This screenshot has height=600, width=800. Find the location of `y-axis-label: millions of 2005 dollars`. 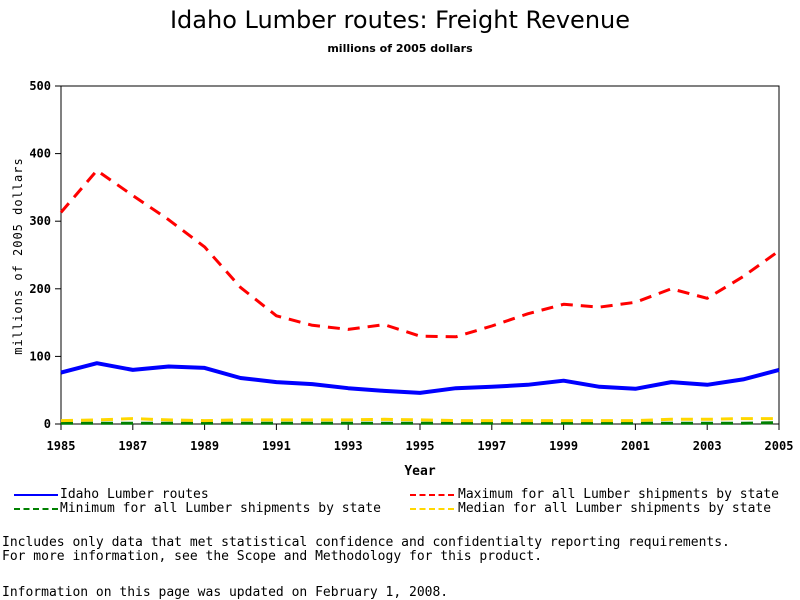

y-axis-label: millions of 2005 dollars is located at coordinates (18, 255).